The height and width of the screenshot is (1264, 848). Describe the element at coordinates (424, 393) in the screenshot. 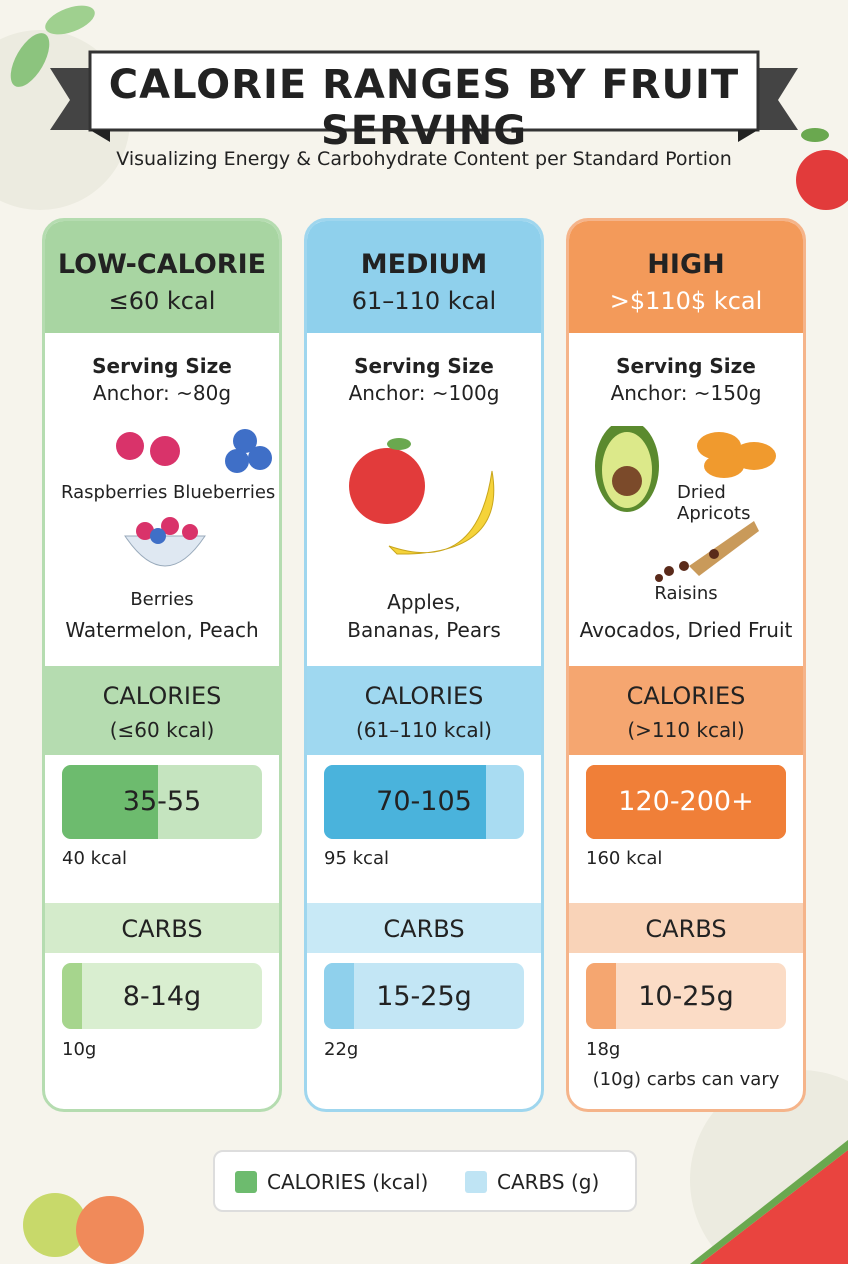

I see `serving-anchor: Anchor: ~100g` at that location.